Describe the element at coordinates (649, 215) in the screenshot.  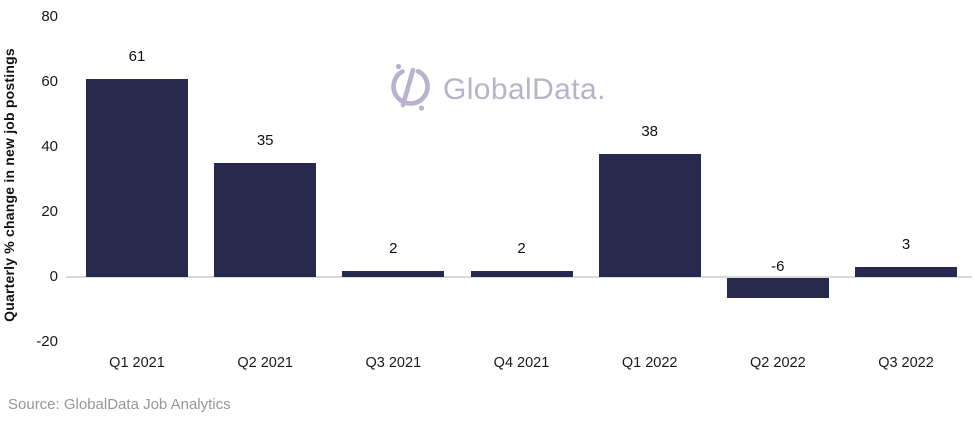
I see `bar-q1-2022` at that location.